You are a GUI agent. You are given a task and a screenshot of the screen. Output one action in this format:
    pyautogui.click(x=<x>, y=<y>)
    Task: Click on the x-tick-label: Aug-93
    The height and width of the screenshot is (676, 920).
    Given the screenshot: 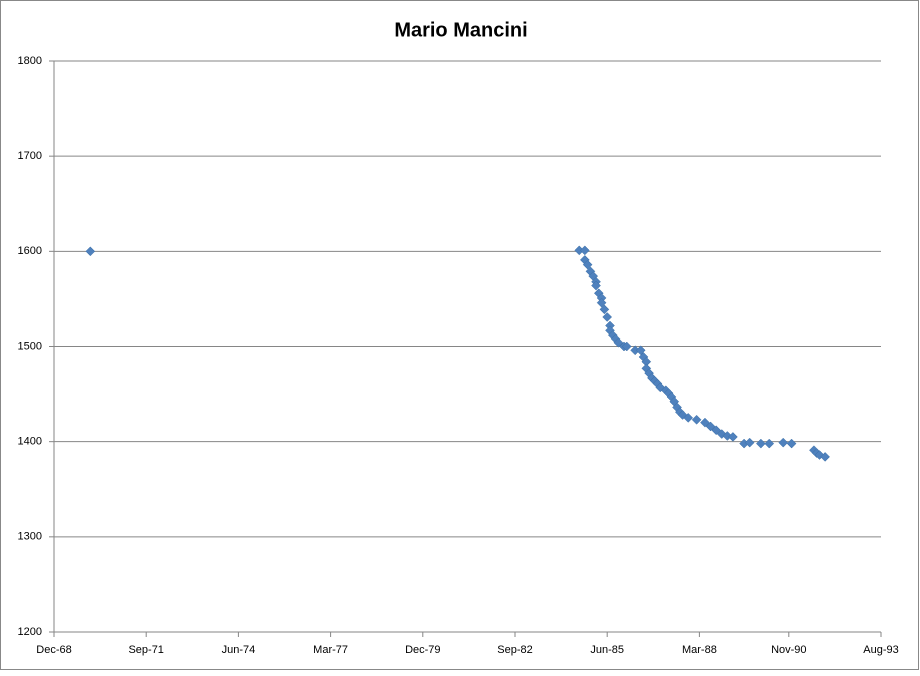 What is the action you would take?
    pyautogui.click(x=880, y=650)
    